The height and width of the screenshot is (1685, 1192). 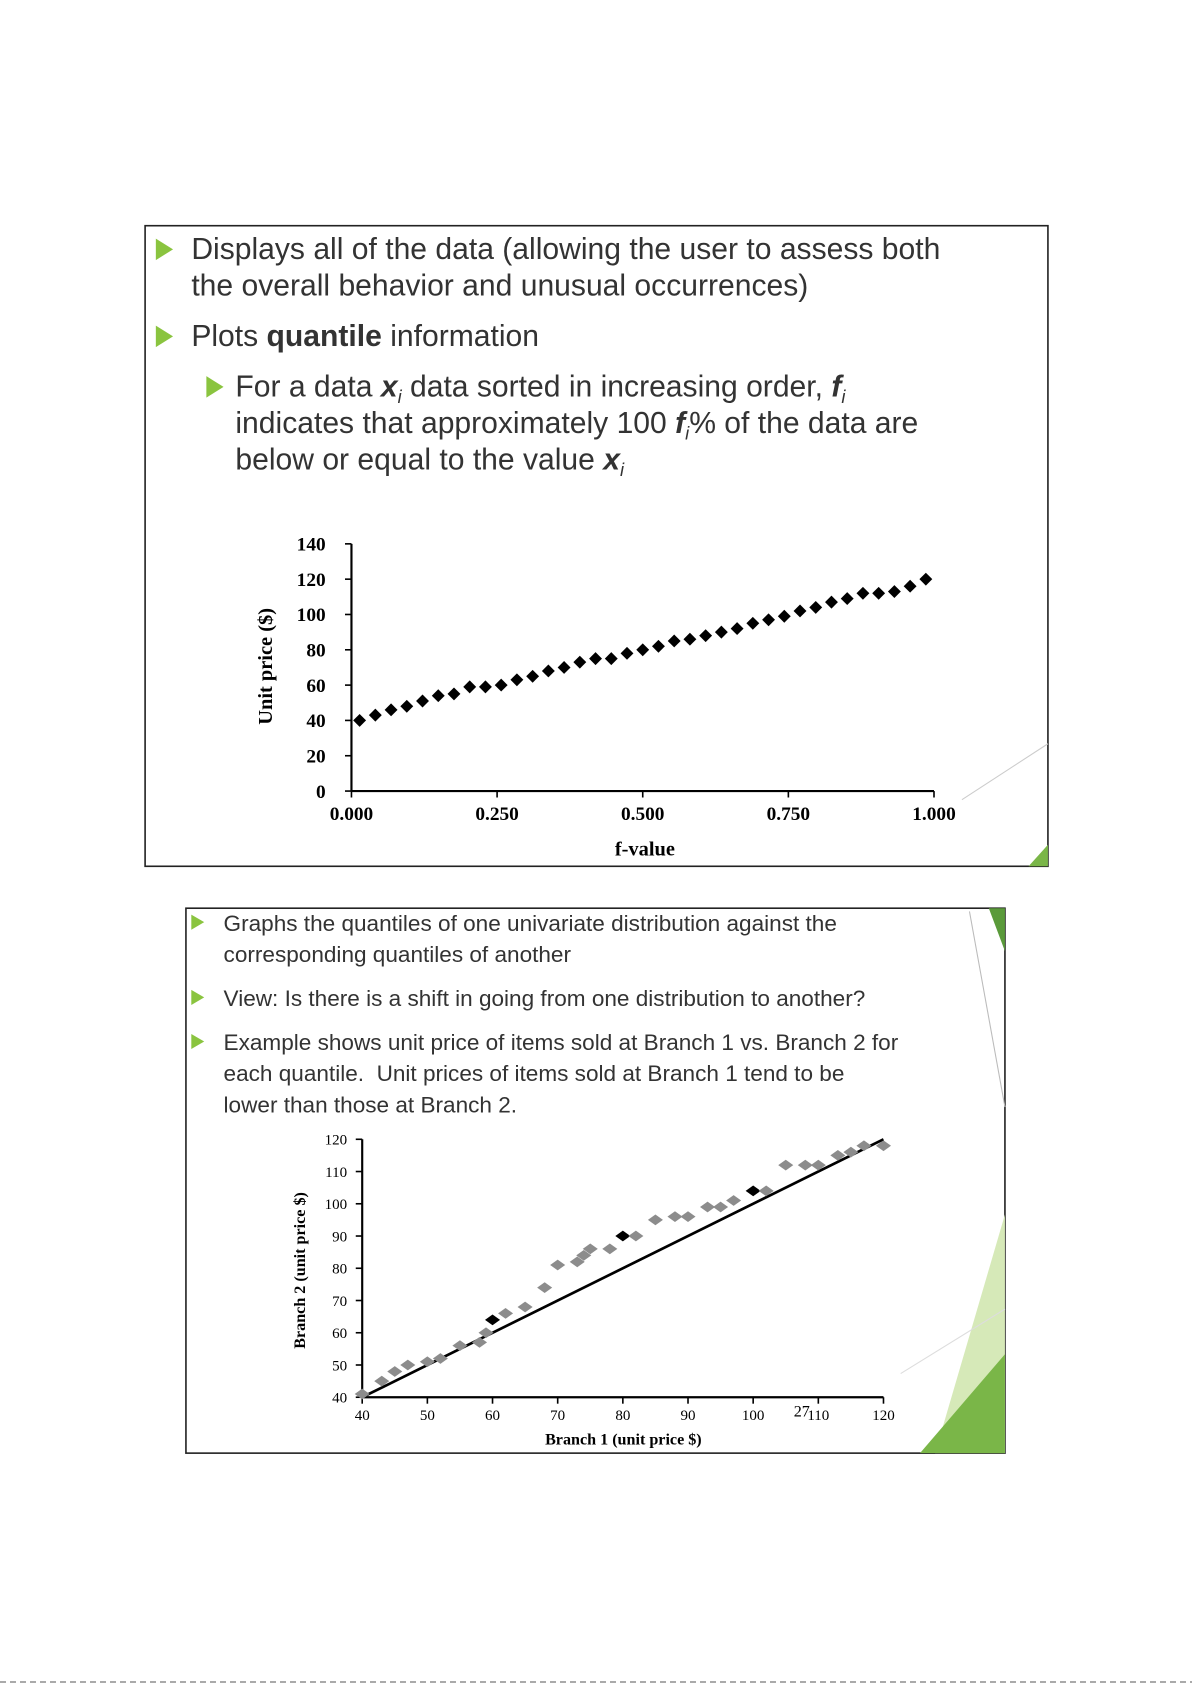 What do you see at coordinates (623, 1268) in the screenshot?
I see `reference-line` at bounding box center [623, 1268].